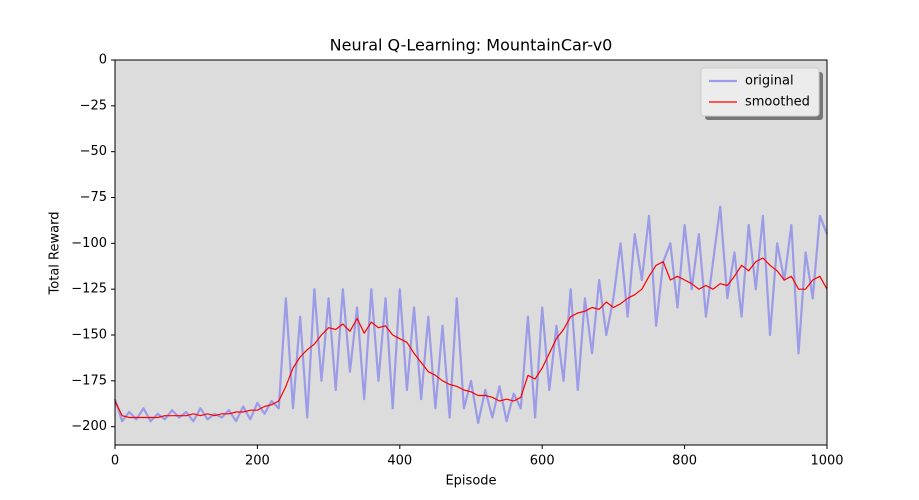 The width and height of the screenshot is (919, 500). Describe the element at coordinates (399, 461) in the screenshot. I see `x-tick-label: 400` at that location.